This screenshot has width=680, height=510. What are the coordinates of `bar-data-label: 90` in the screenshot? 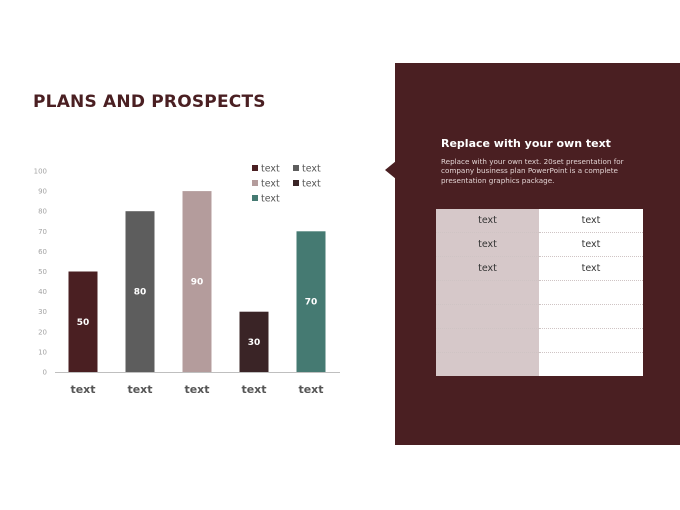 It's located at (197, 283).